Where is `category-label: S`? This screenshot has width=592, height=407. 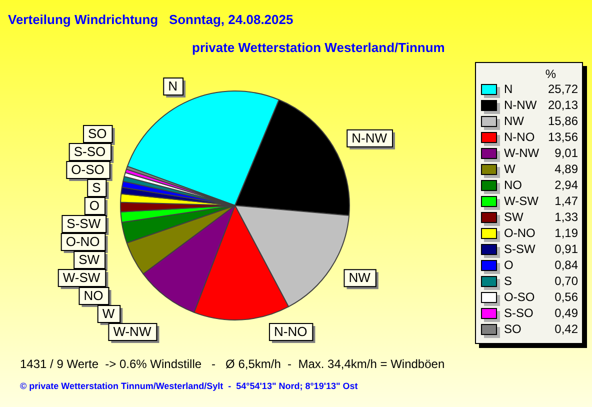
category-label: S is located at coordinates (96, 188).